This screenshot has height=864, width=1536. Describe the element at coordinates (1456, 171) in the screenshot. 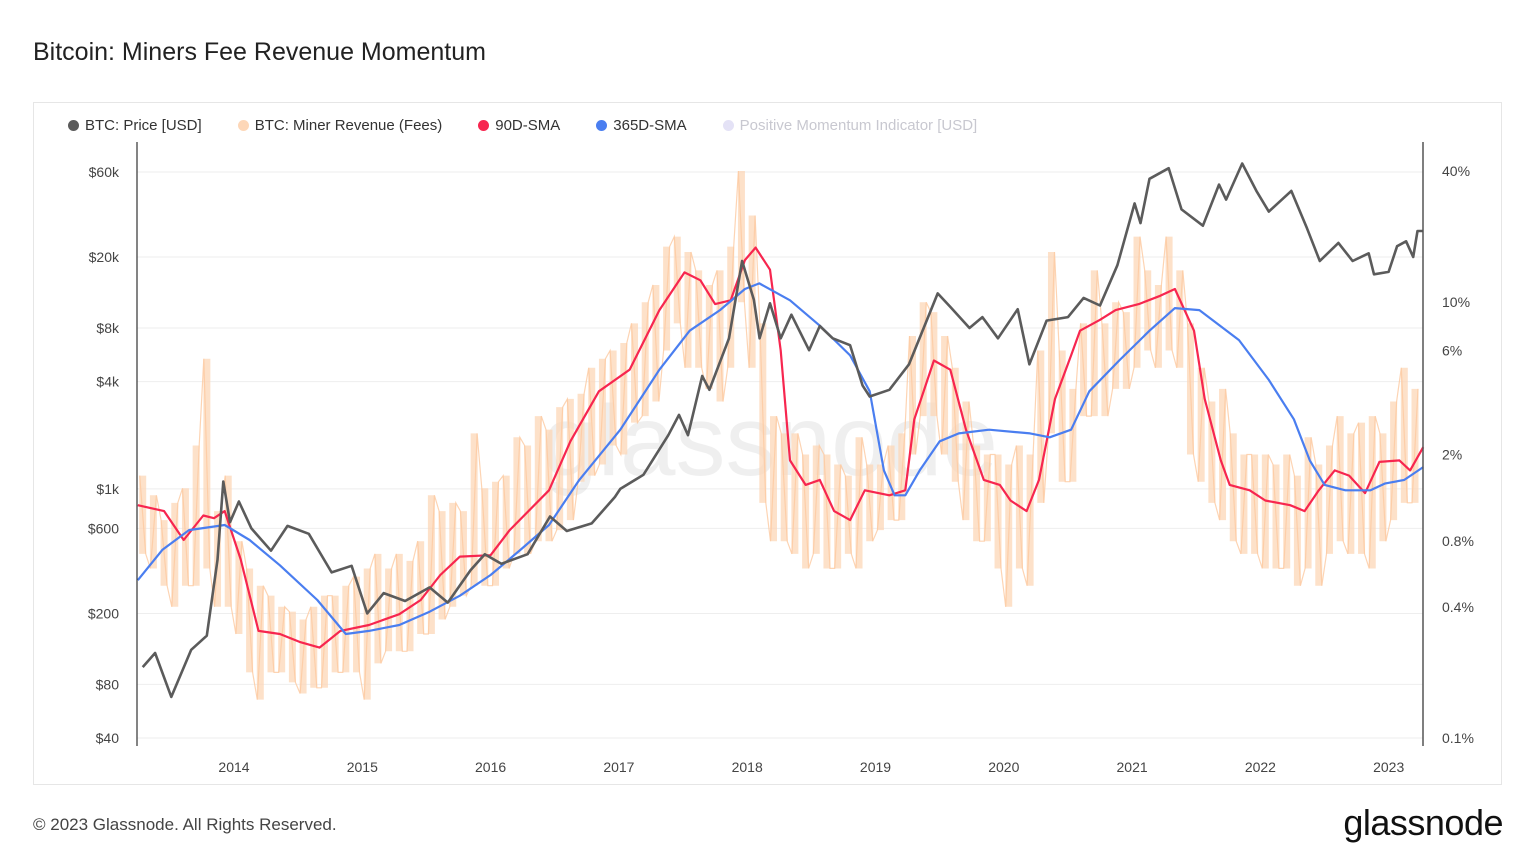

I see `y-right-tick-label: 40%` at that location.